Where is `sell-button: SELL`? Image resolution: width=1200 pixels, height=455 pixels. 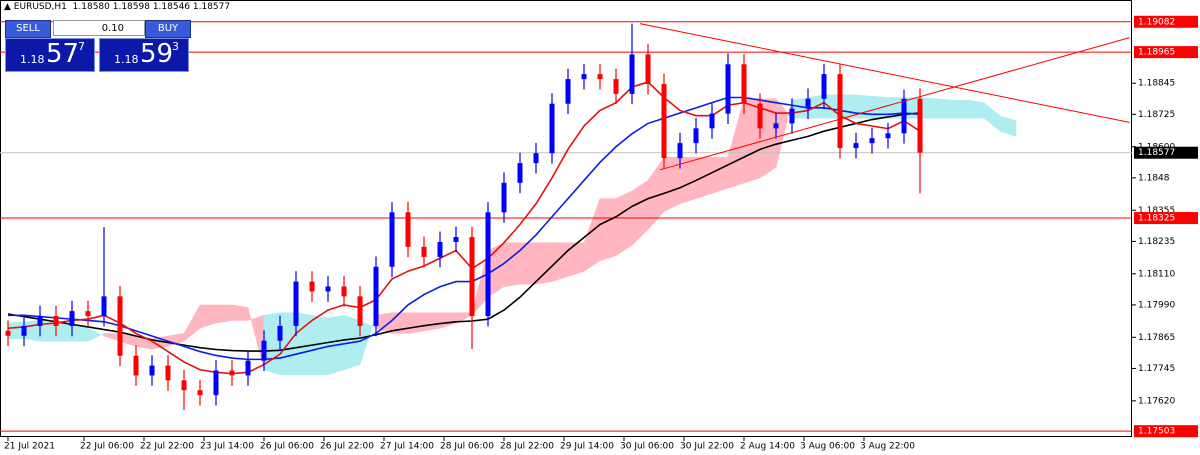
sell-button: SELL is located at coordinates (28, 29).